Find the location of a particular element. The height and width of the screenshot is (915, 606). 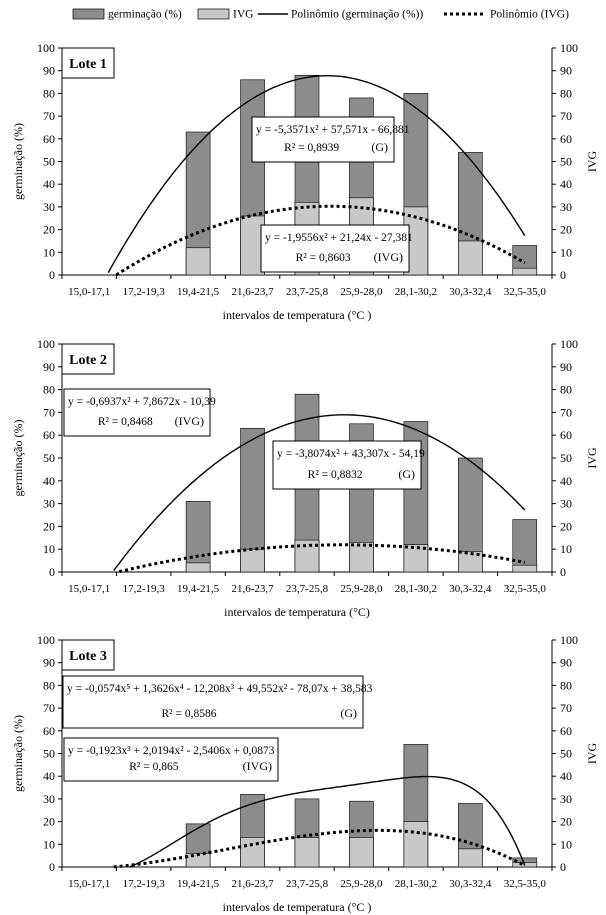

legend-ivg: IVG is located at coordinates (225, 15).